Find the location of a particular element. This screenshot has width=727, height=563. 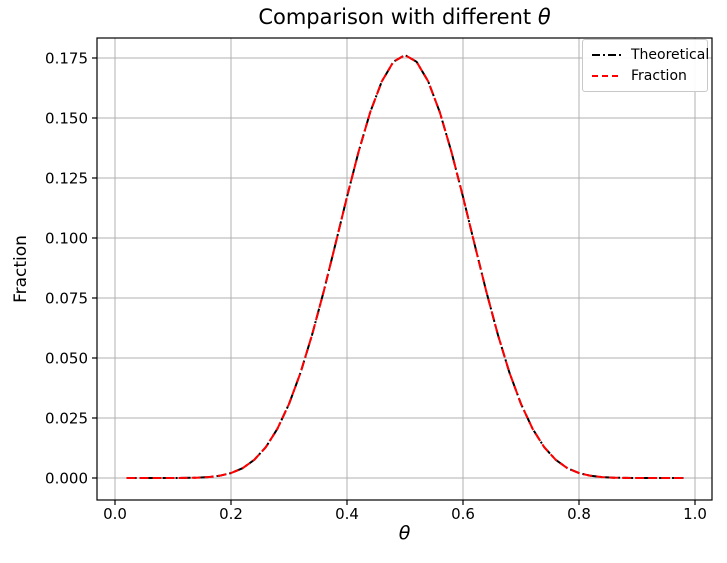

y-tick-label: 0.150 is located at coordinates (66, 118).